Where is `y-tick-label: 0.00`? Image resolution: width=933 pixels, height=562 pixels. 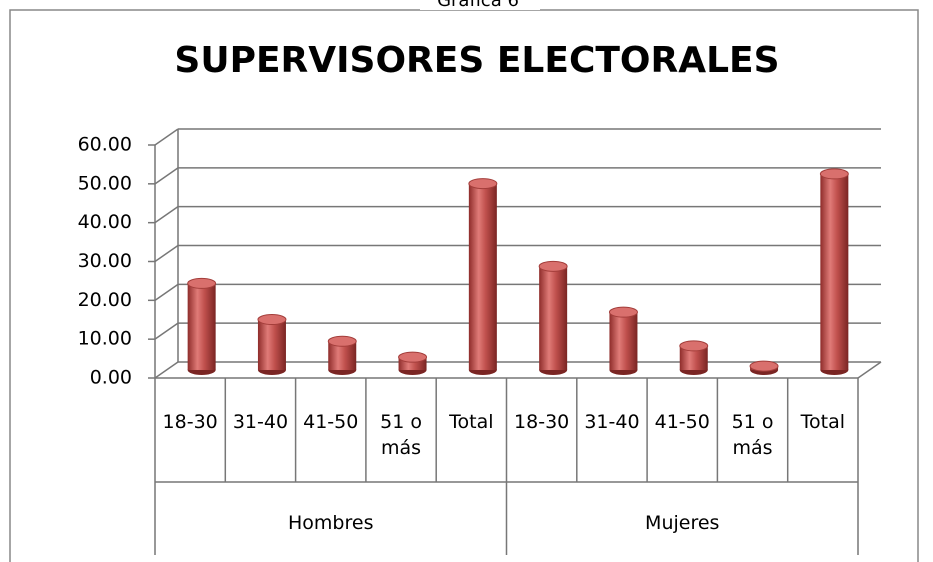
y-tick-label: 0.00 is located at coordinates (111, 378).